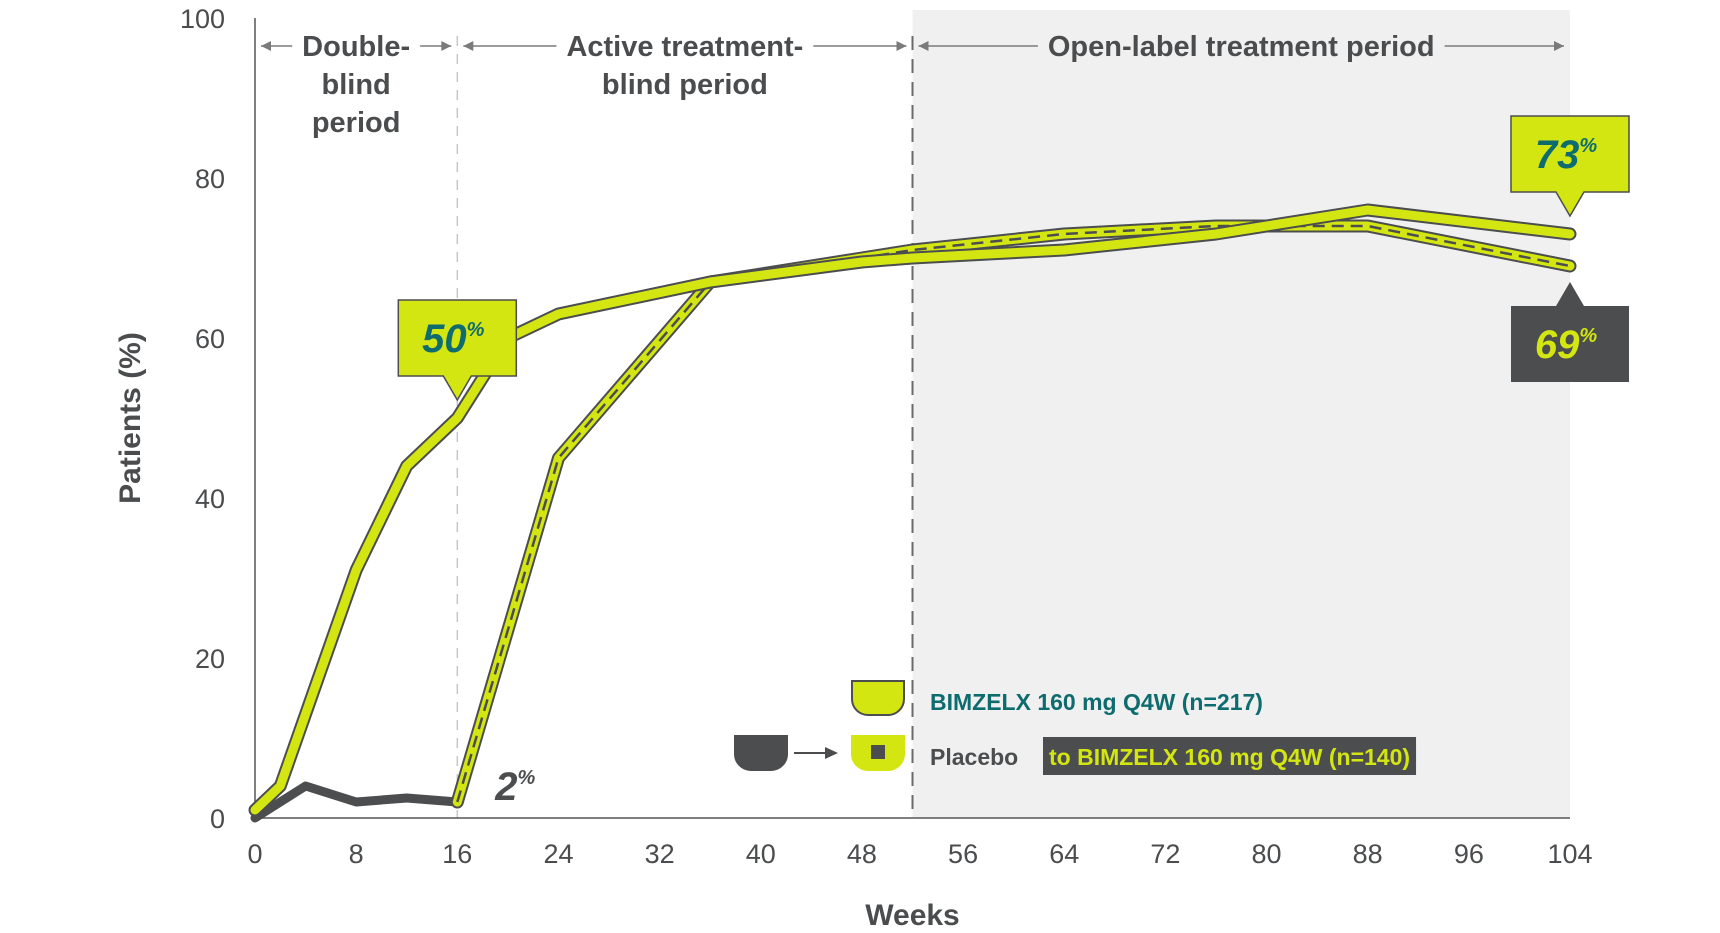  I want to click on callout-1: 50%, so click(457, 350).